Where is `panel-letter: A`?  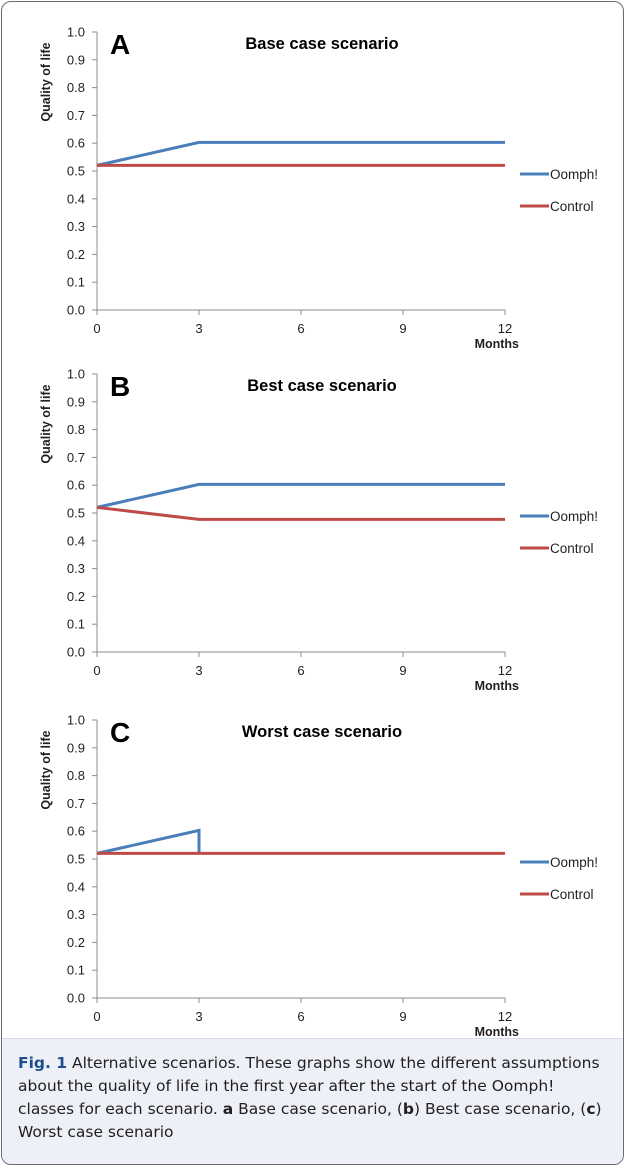
panel-letter: A is located at coordinates (120, 44).